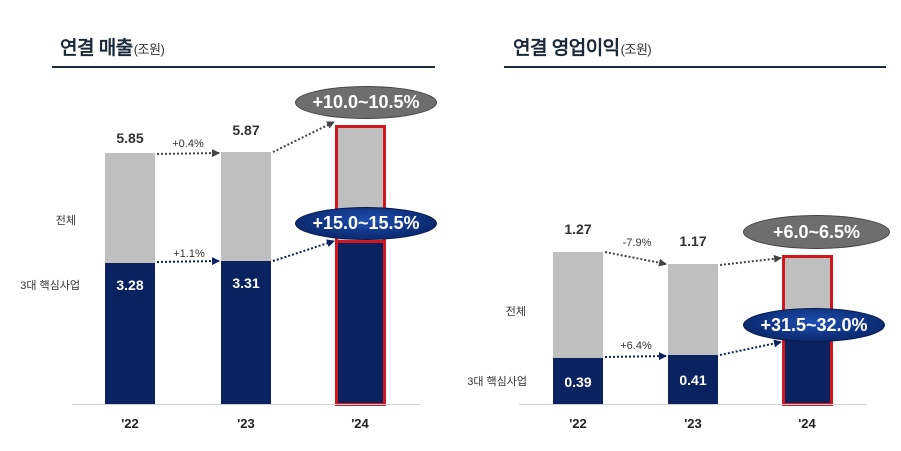 This screenshot has height=451, width=901. Describe the element at coordinates (366, 223) in the screenshot. I see `left-guidance-core-bubble: +15.0~15.5%` at that location.